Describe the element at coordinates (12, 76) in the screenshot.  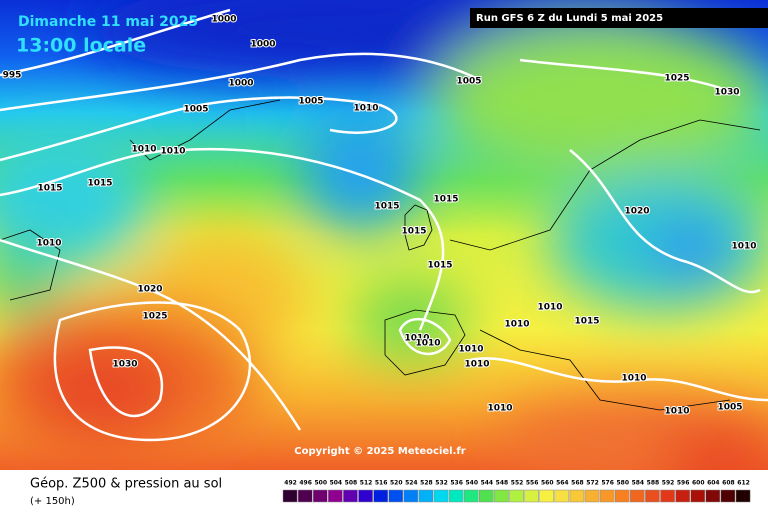
I see `isobar-label: 995` at that location.